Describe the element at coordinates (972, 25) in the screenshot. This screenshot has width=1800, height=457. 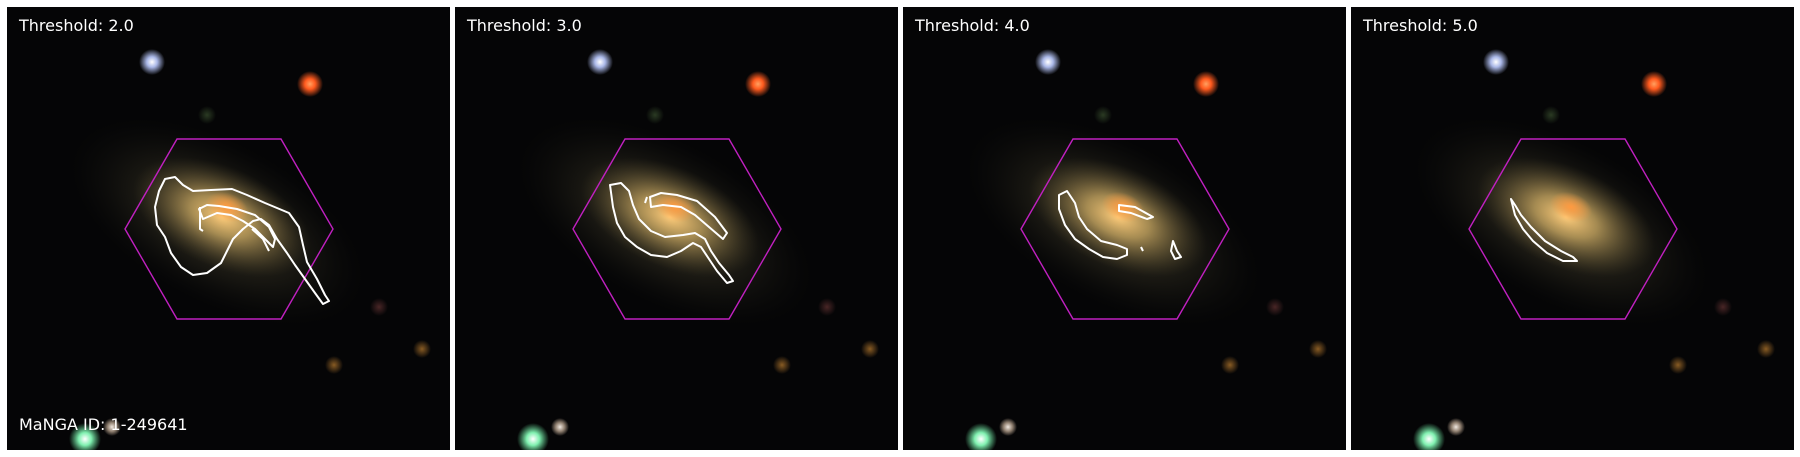
I see `threshold-label: Threshold: 4.0` at that location.